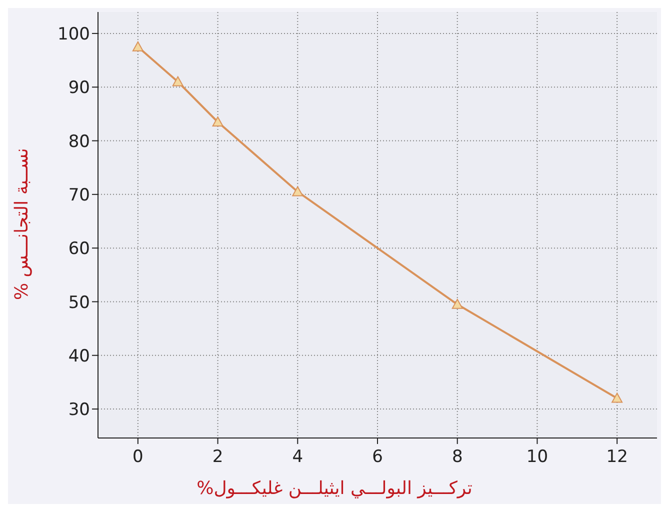  What do you see at coordinates (22, 224) in the screenshot?
I see `y-axis-title: نســبة التجانـــس %` at bounding box center [22, 224].